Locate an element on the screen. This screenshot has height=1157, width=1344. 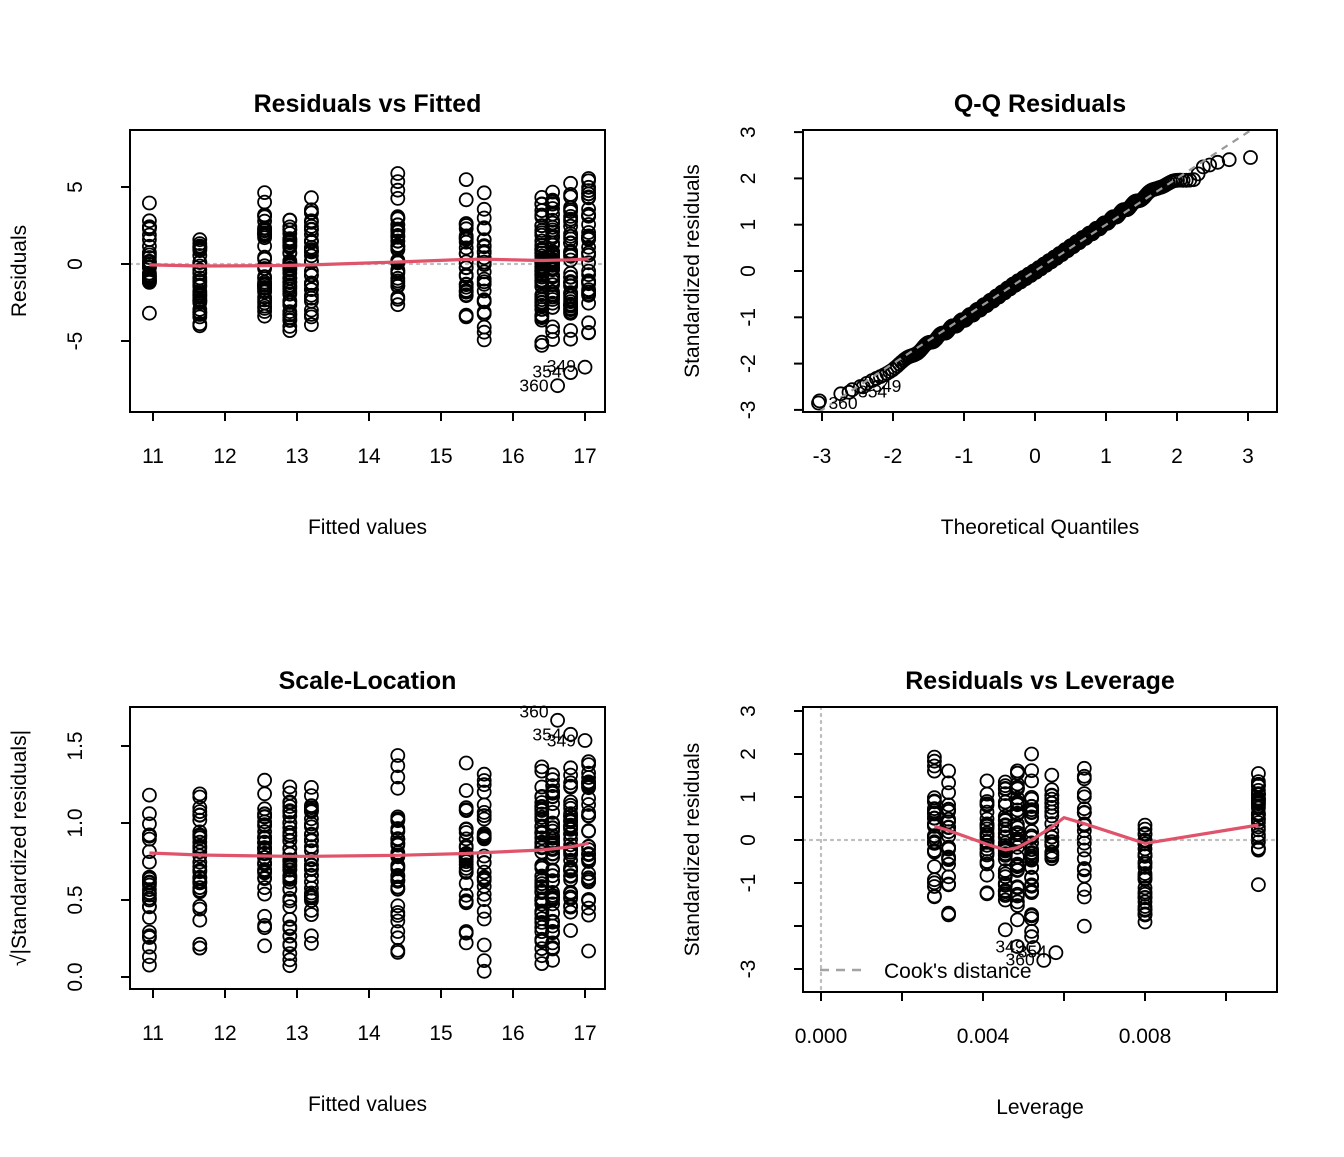
x-axis-title: Theoretical Quantiles is located at coordinates (1040, 527).